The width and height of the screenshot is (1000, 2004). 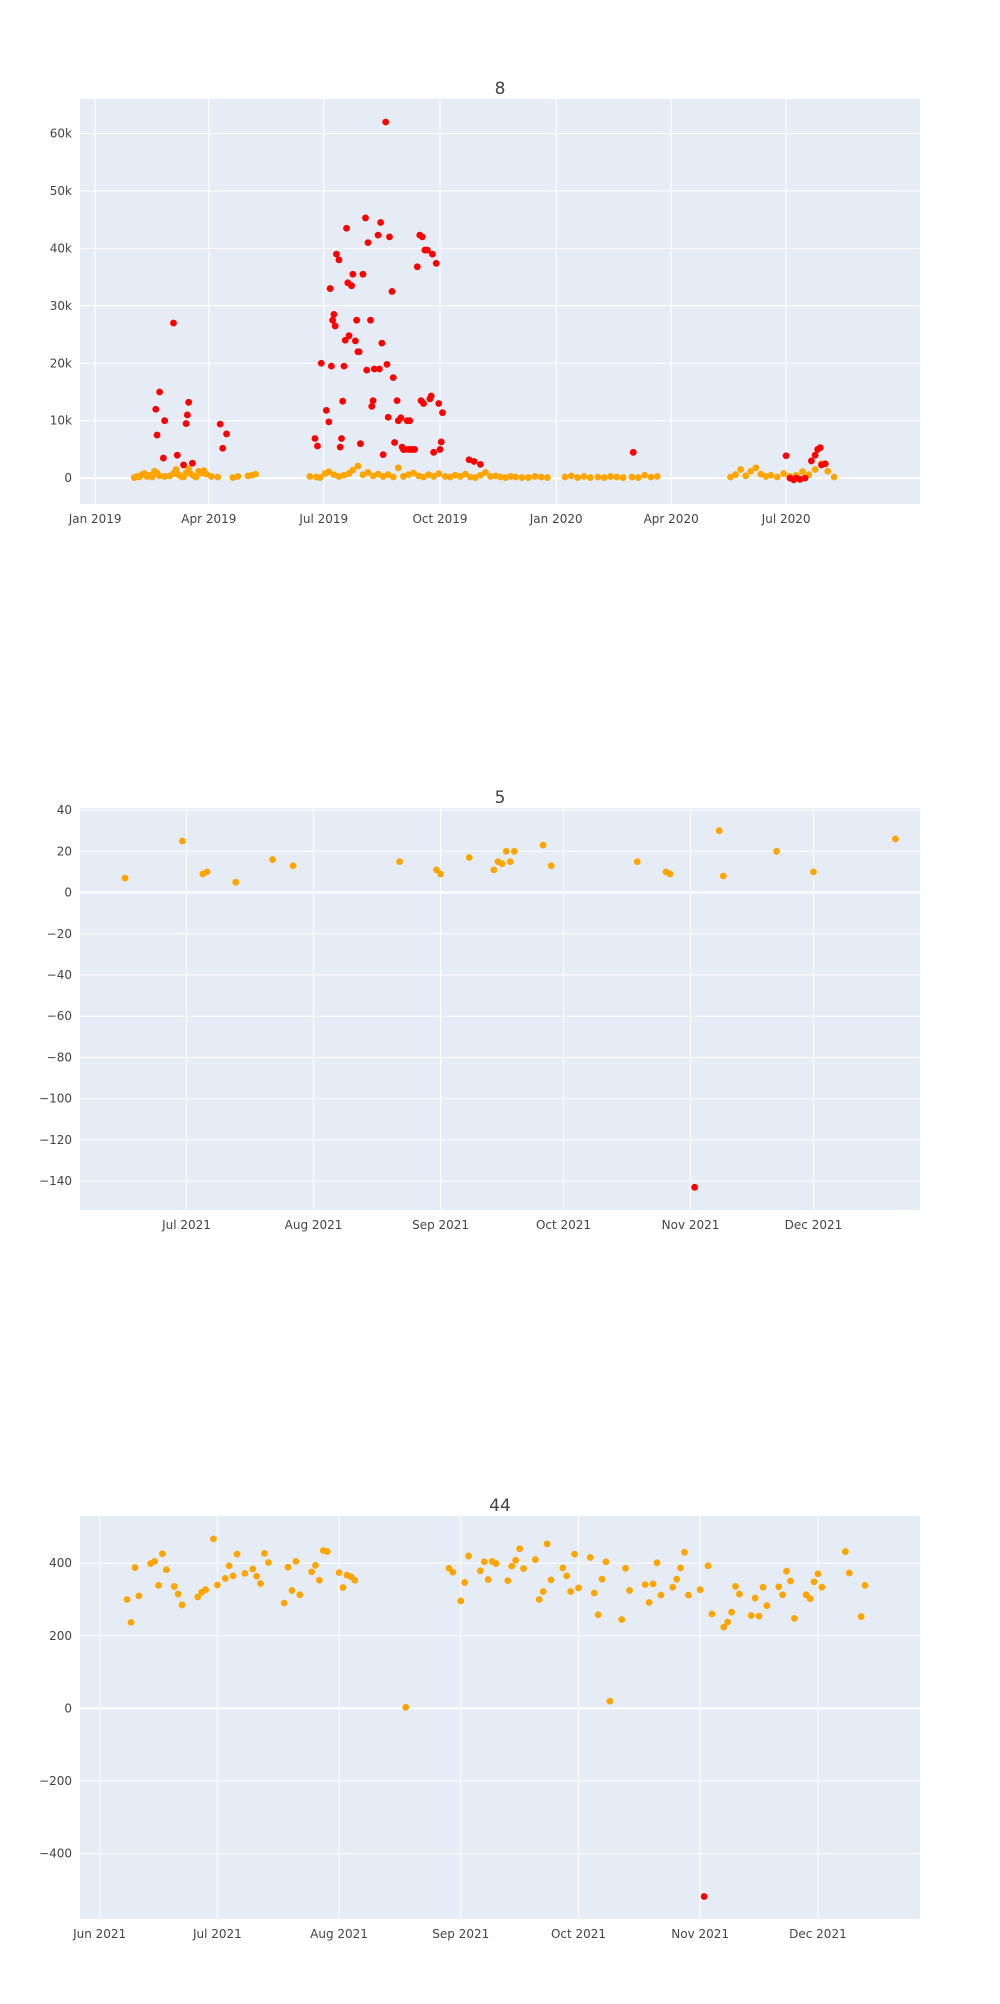 I want to click on x-tick-label: Oct 2021, so click(x=563, y=1225).